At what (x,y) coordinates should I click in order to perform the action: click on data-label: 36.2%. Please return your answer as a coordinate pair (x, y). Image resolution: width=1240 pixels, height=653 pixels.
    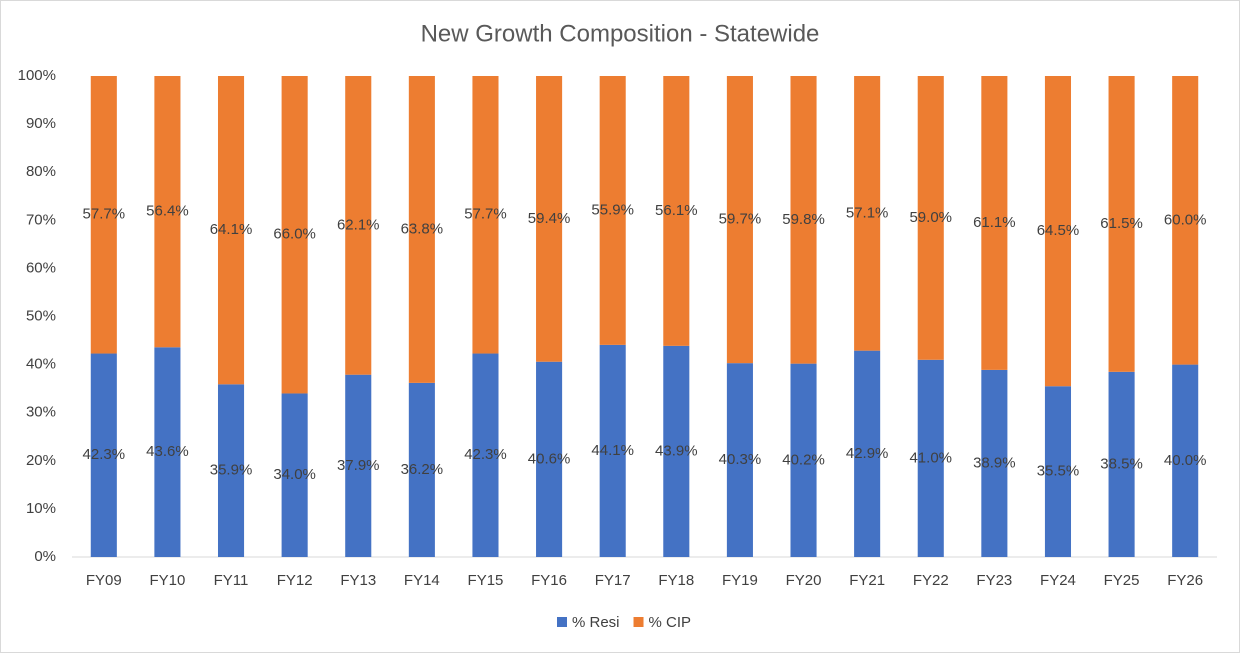
    Looking at the image, I should click on (422, 469).